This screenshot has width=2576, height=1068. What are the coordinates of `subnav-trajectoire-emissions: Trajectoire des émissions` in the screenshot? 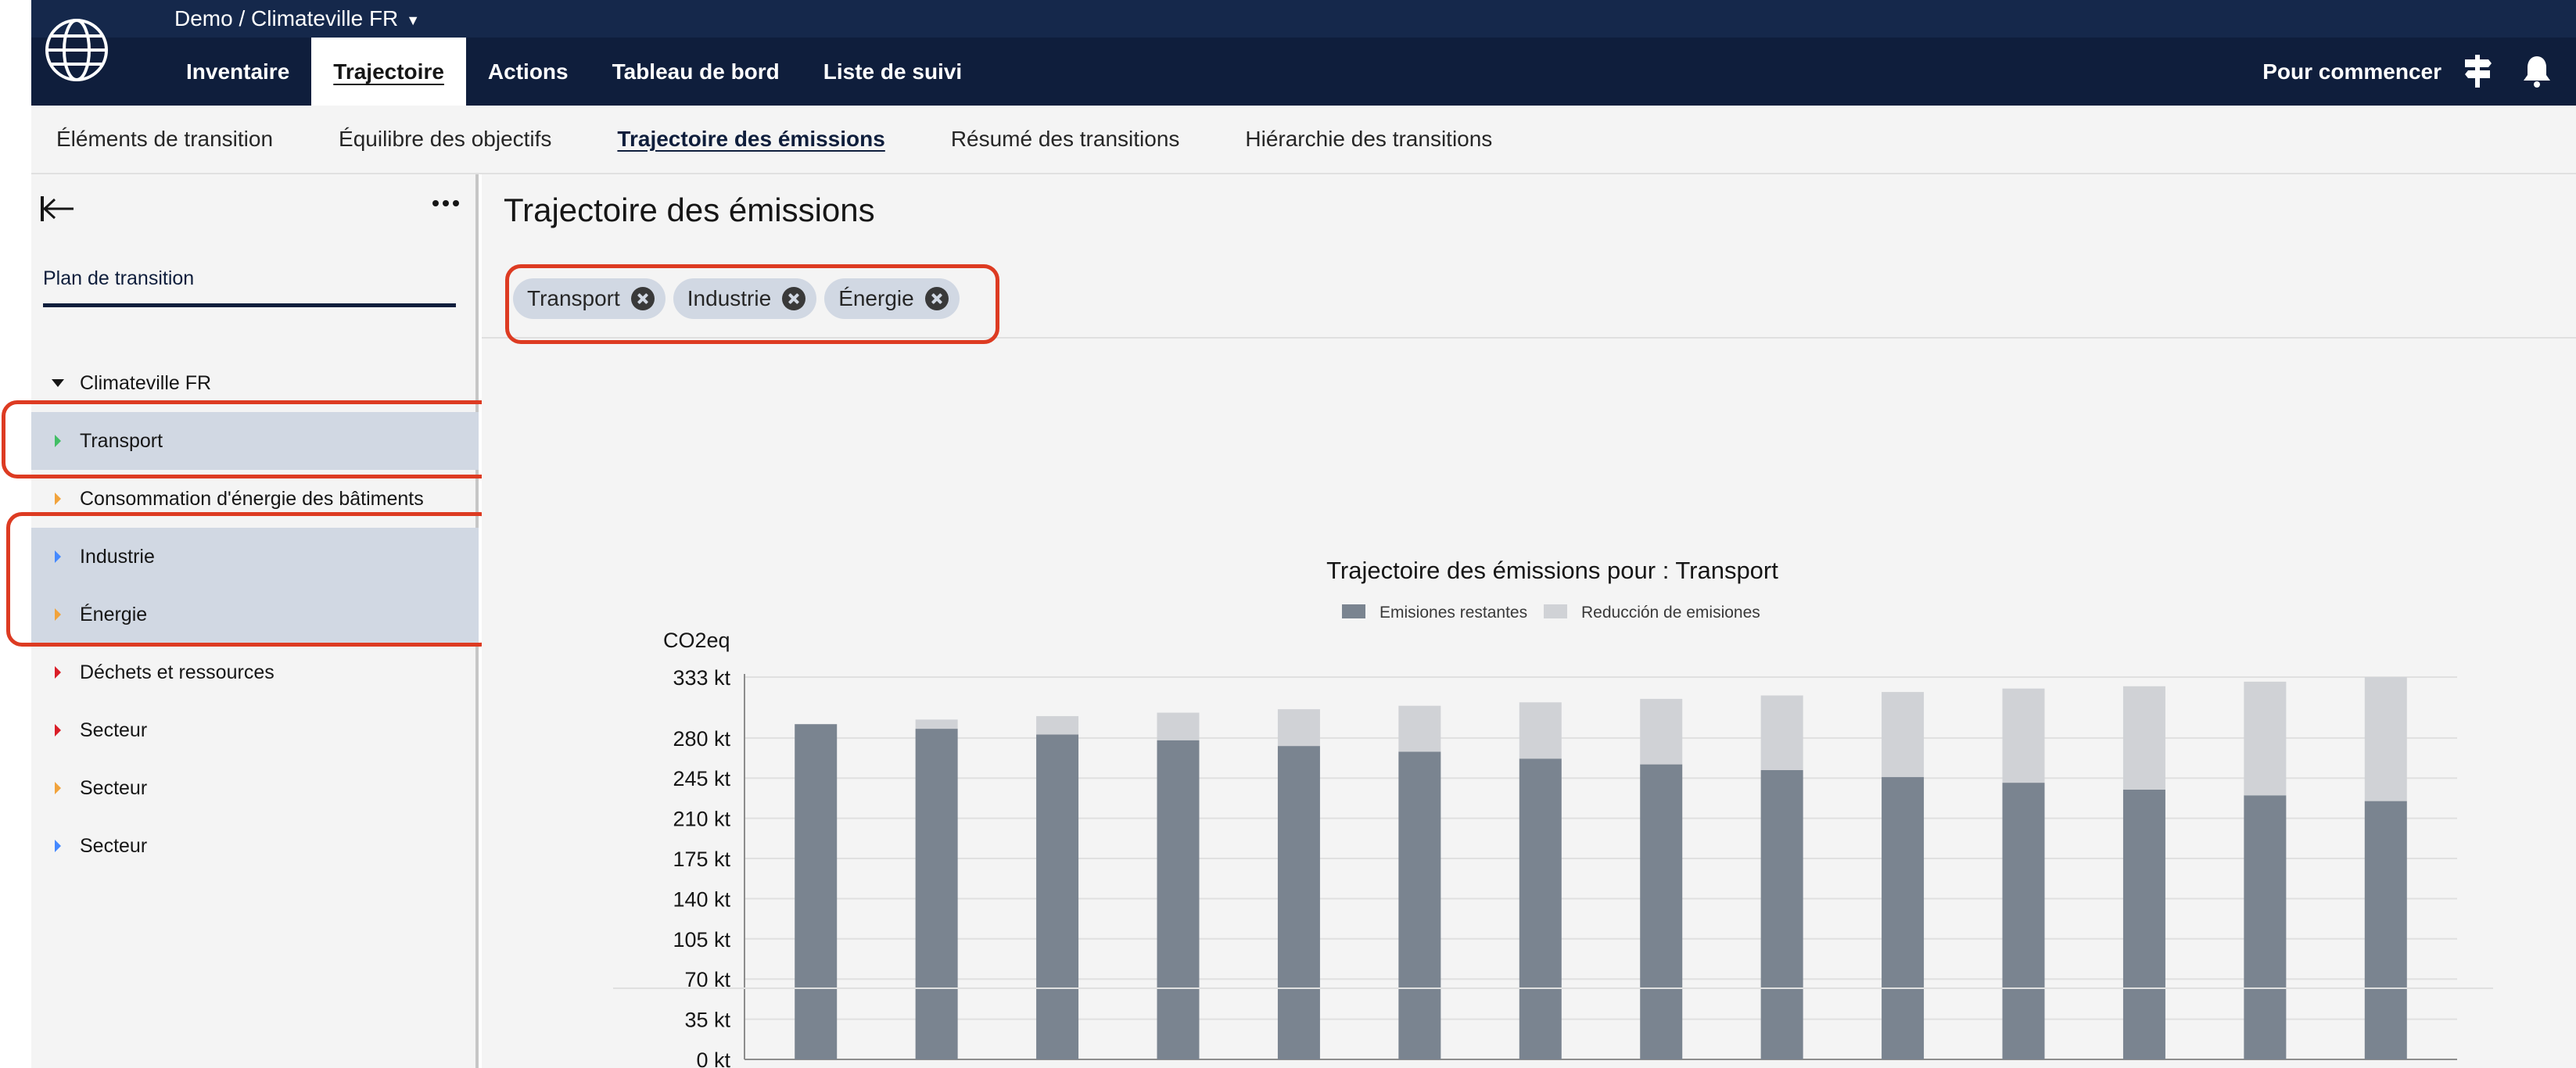 It's located at (751, 139).